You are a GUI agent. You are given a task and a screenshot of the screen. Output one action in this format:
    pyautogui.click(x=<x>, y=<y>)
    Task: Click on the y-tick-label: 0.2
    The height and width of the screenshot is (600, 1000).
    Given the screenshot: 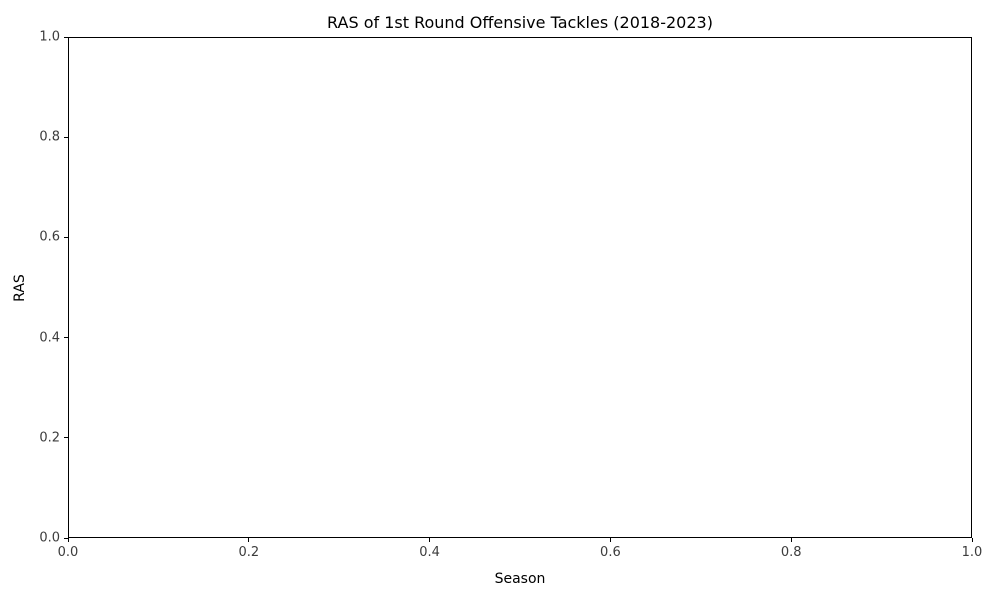 What is the action you would take?
    pyautogui.click(x=49, y=438)
    